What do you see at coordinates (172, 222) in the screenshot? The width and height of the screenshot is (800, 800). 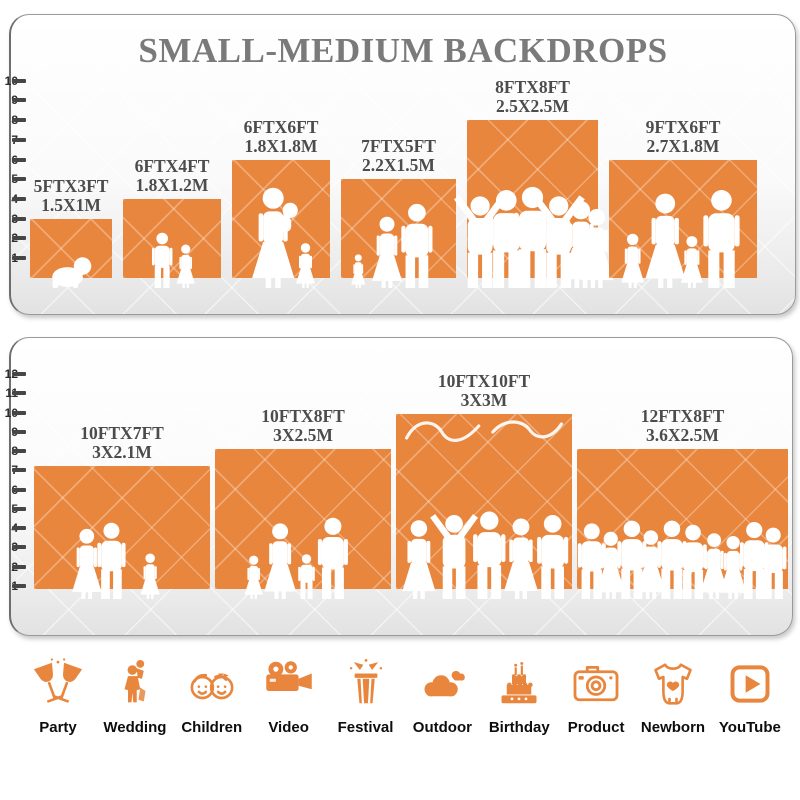 I see `backdrop-item: 6FTX4FT 1.8X1.2M` at bounding box center [172, 222].